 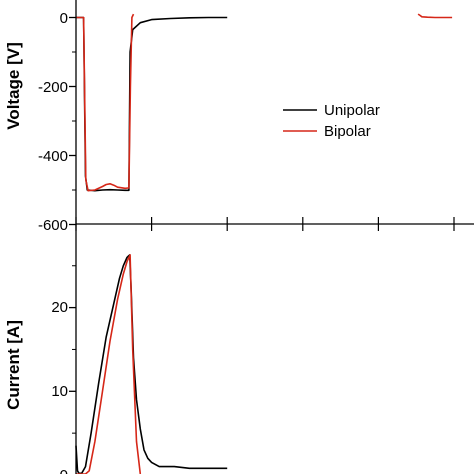 What do you see at coordinates (64, 18) in the screenshot?
I see `voltage-ytick-label: 0` at bounding box center [64, 18].